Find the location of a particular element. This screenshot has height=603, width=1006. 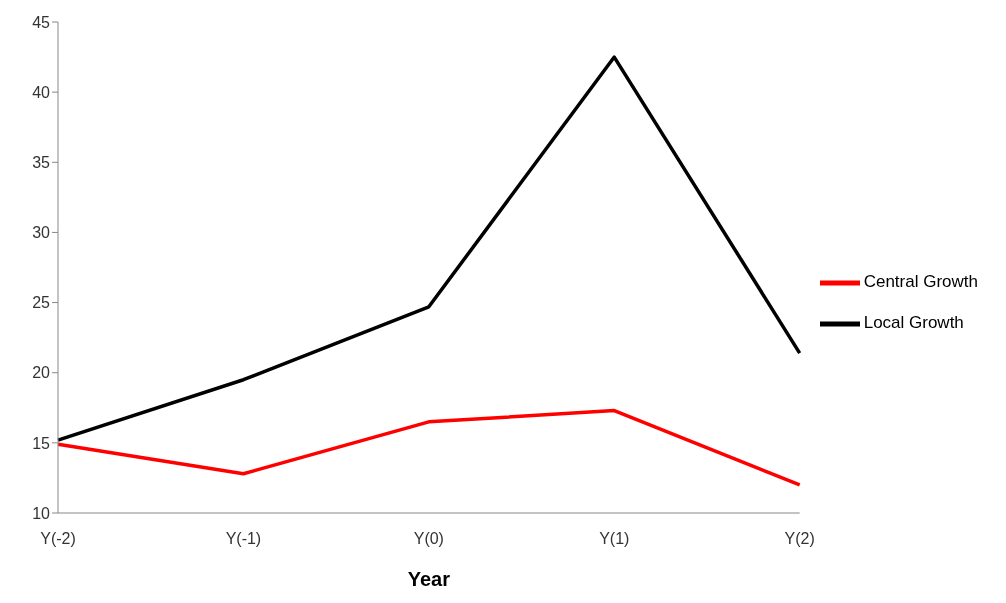

y-tick-label: 35 is located at coordinates (41, 162).